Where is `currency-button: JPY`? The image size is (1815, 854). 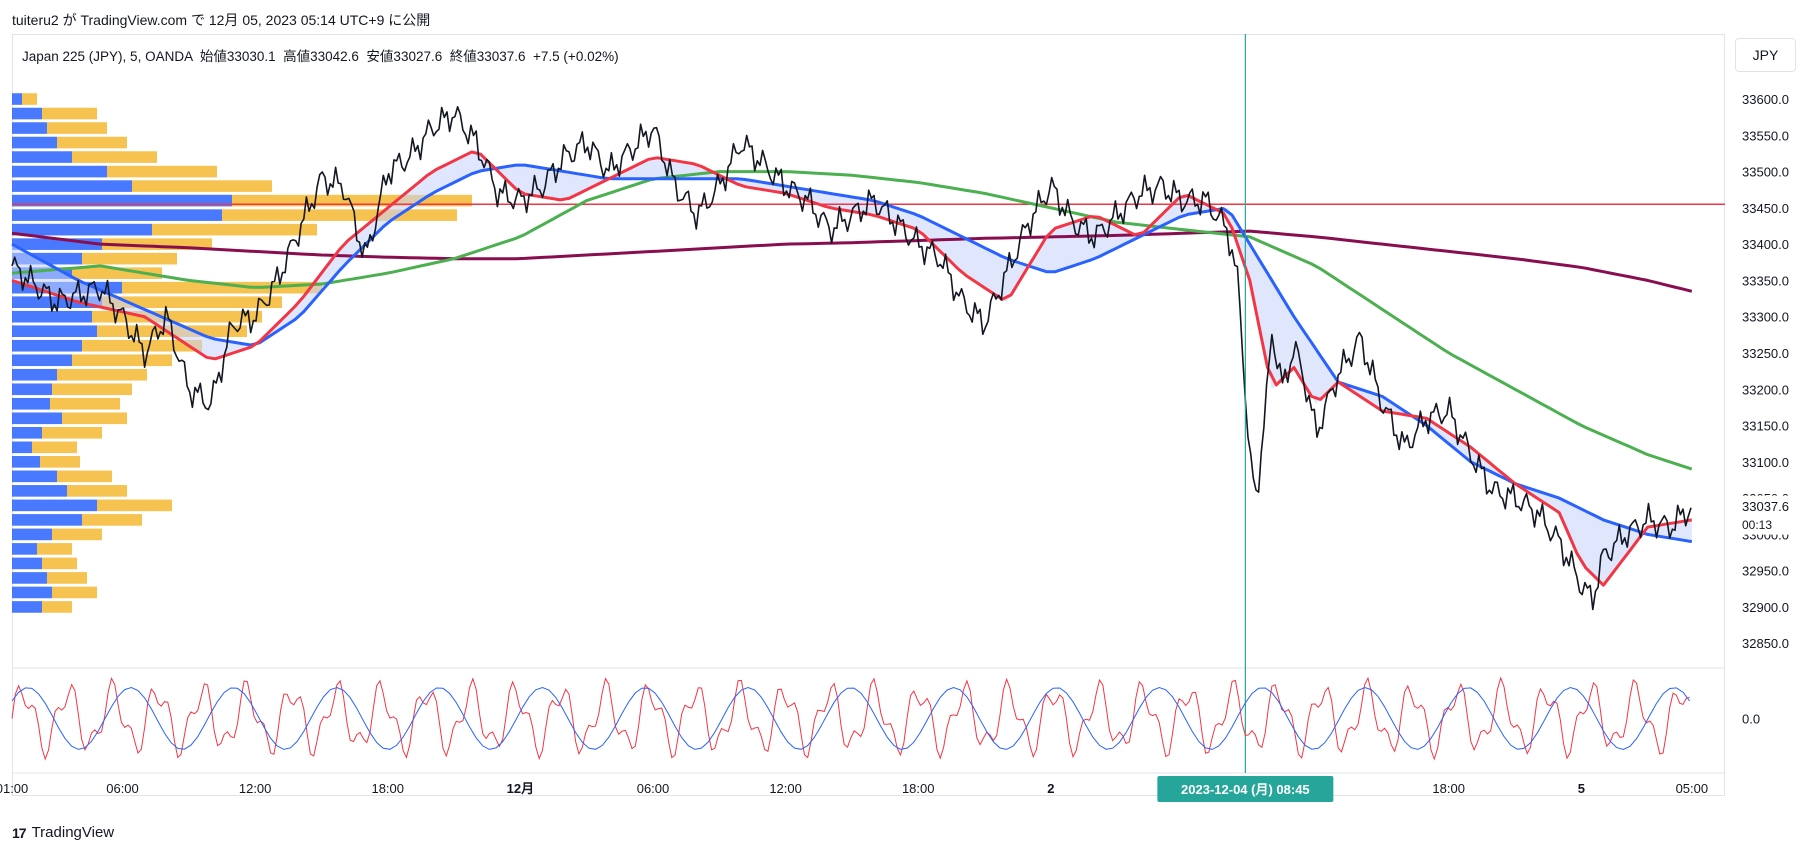
currency-button: JPY is located at coordinates (1765, 55).